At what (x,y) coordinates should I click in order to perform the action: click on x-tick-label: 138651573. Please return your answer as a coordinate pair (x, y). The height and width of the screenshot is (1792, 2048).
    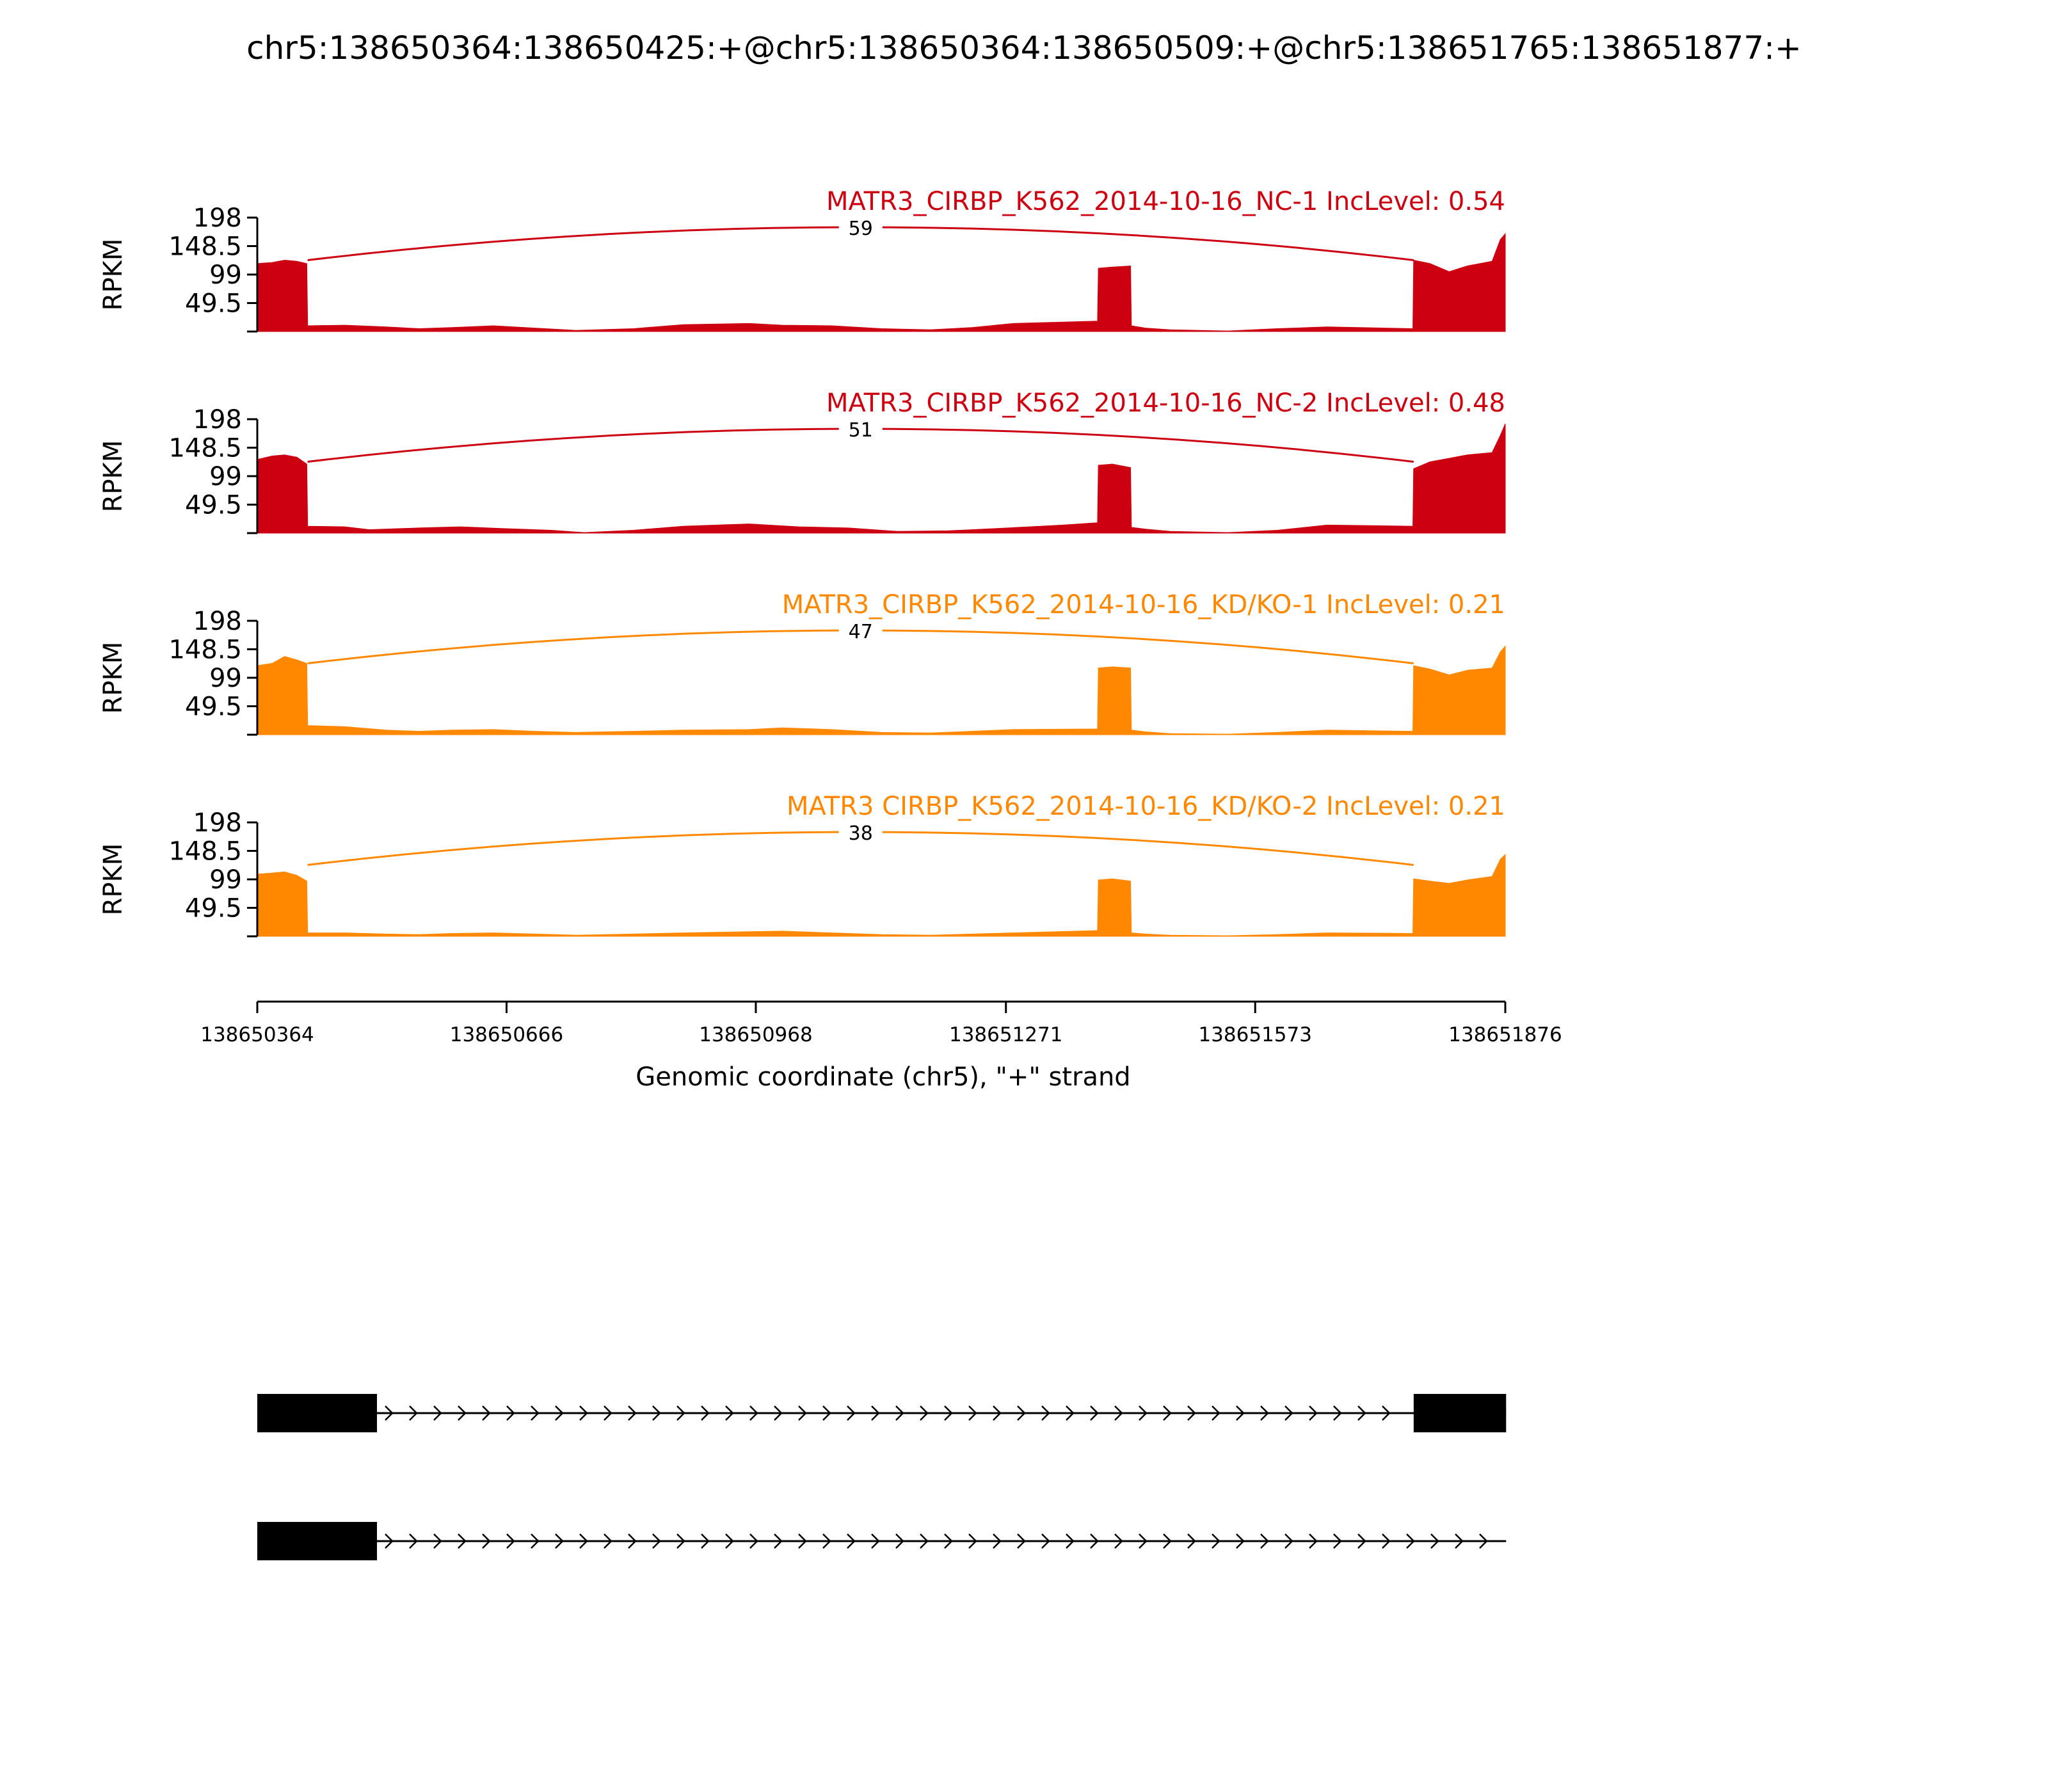
    Looking at the image, I should click on (1255, 1034).